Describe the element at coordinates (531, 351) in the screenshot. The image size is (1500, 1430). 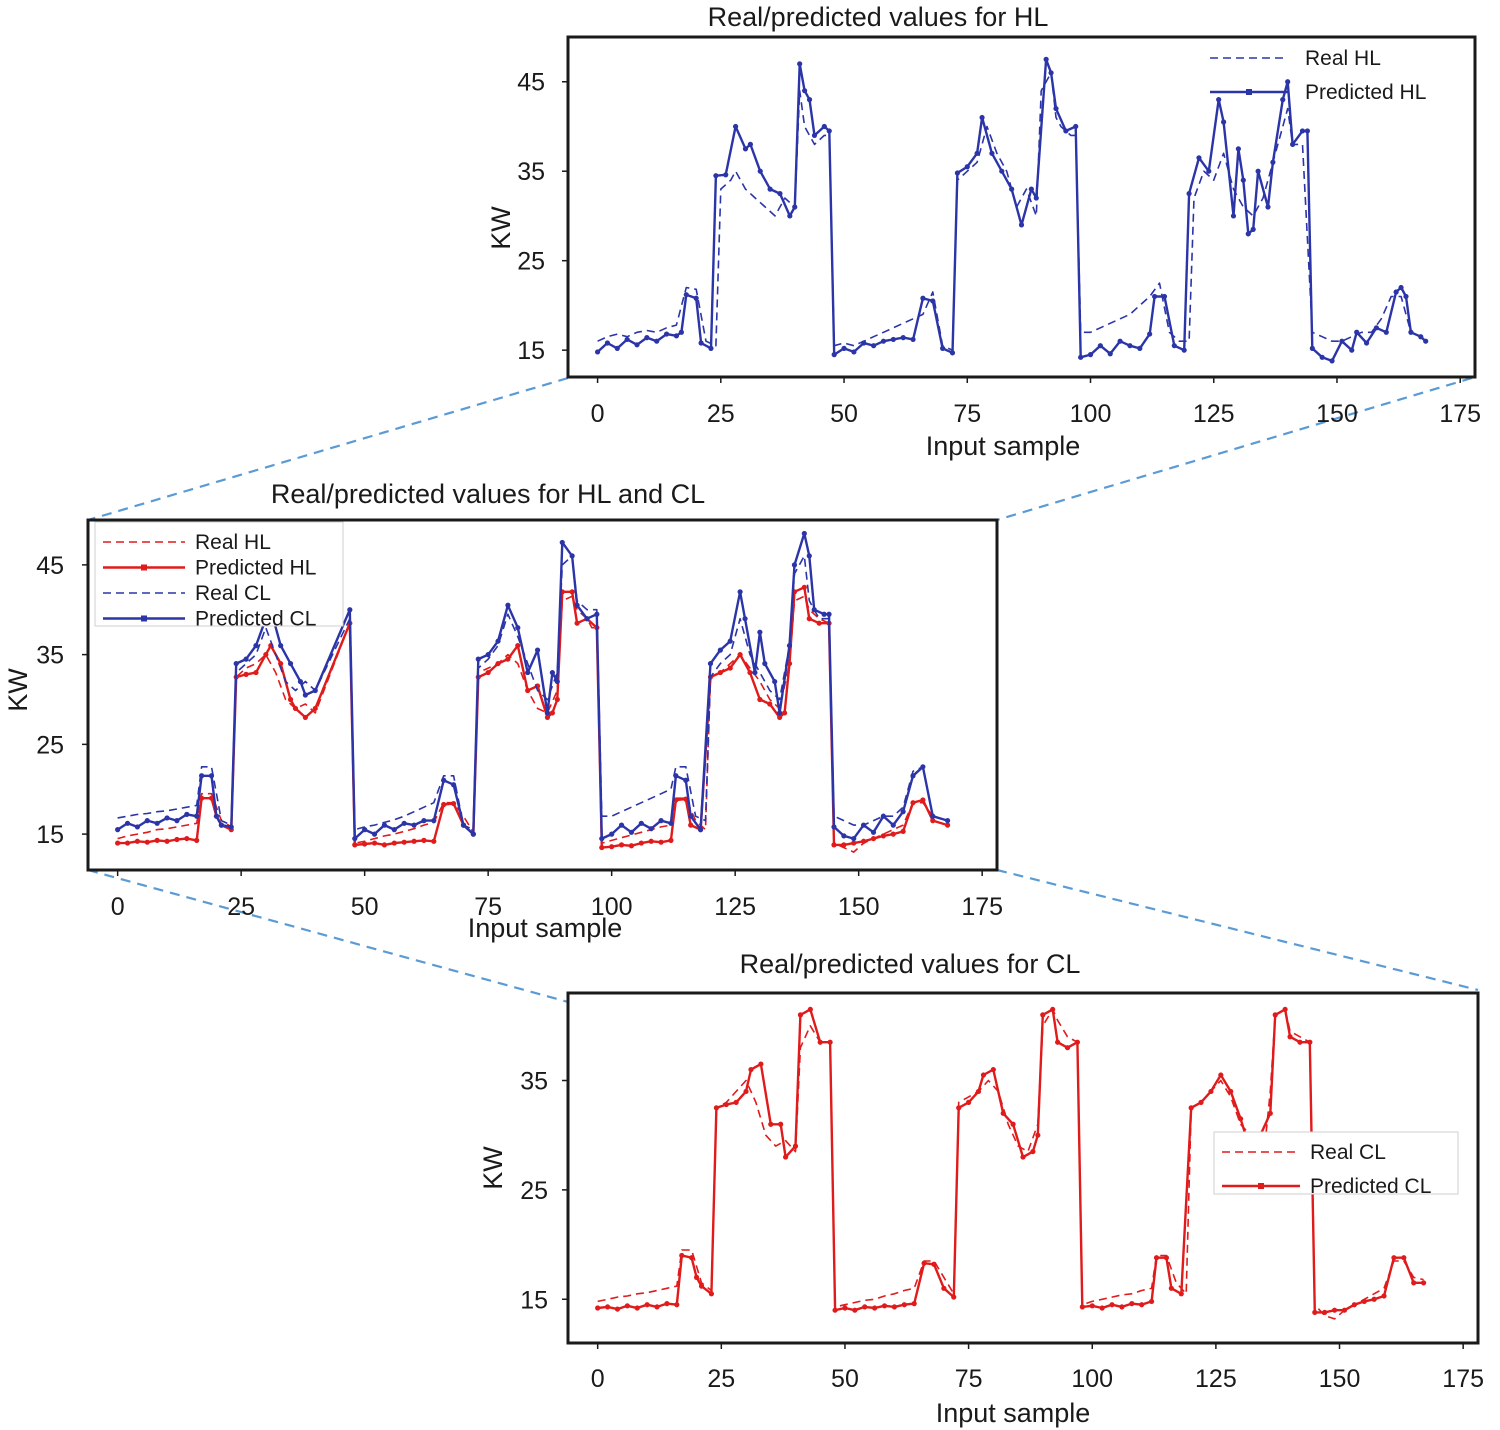
I see `y-tick-label: 15` at that location.